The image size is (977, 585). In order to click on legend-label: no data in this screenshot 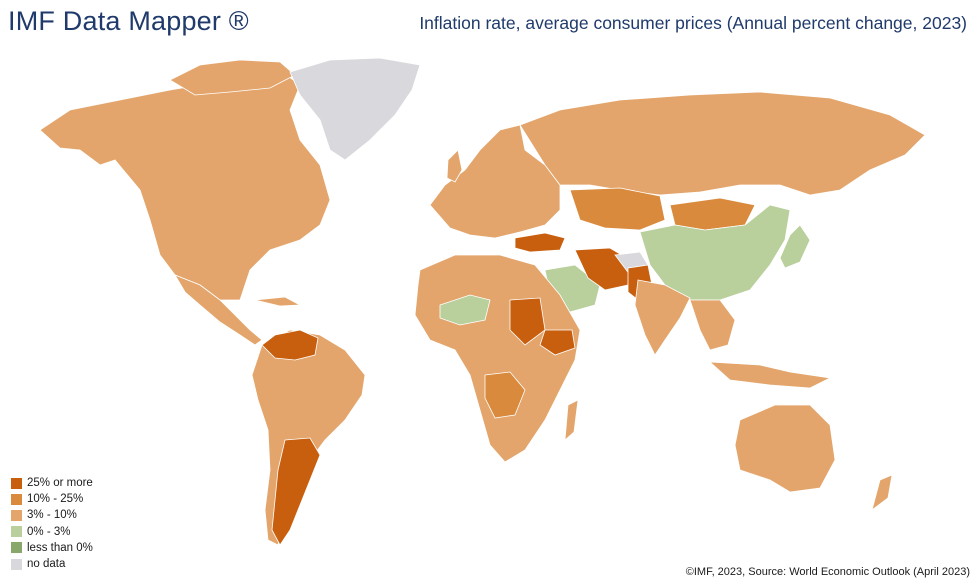, I will do `click(46, 564)`.